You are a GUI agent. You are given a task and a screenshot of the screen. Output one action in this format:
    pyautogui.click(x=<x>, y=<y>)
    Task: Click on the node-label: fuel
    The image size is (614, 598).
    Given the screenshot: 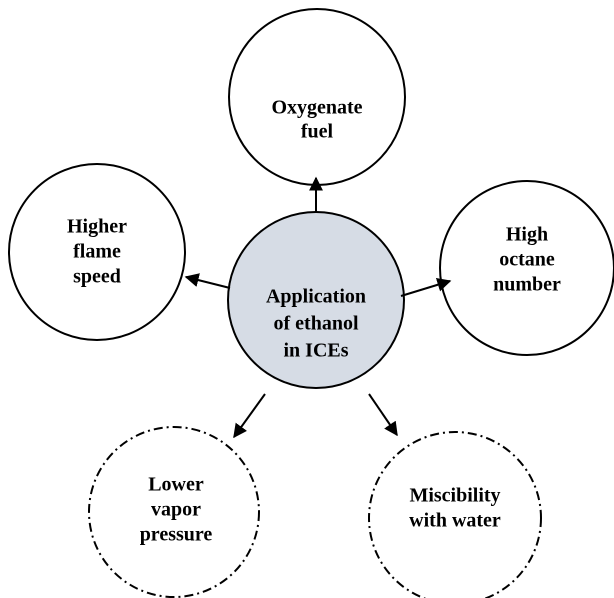 What is the action you would take?
    pyautogui.click(x=317, y=132)
    